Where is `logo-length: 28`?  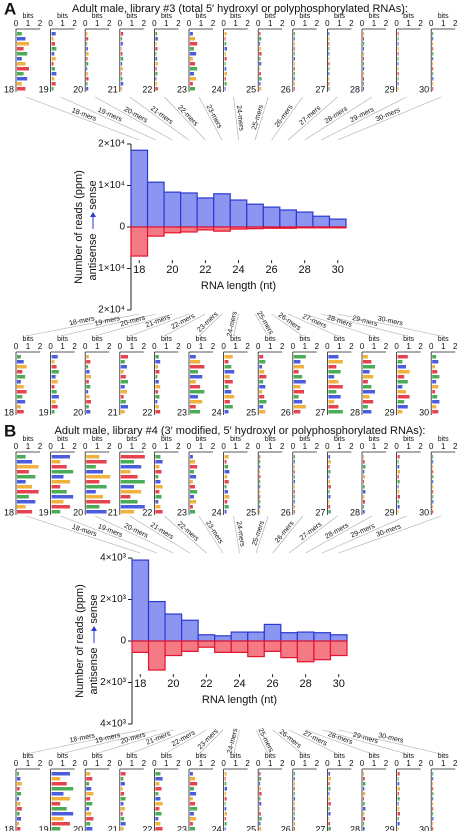
logo-length: 28 is located at coordinates (355, 412).